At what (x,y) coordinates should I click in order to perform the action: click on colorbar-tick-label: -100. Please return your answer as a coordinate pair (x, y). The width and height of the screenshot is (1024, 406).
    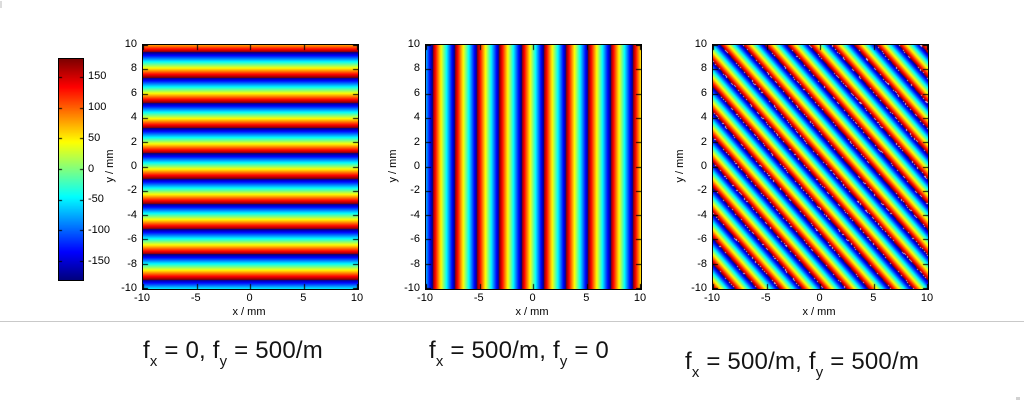
    Looking at the image, I should click on (99, 229).